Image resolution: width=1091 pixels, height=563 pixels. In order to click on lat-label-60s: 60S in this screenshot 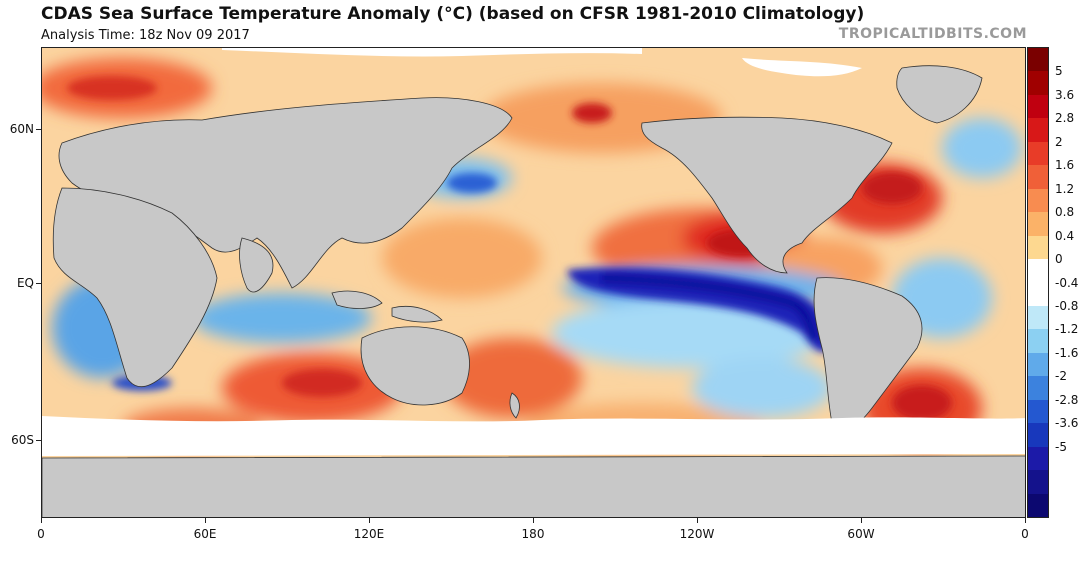, I will do `click(22, 440)`.